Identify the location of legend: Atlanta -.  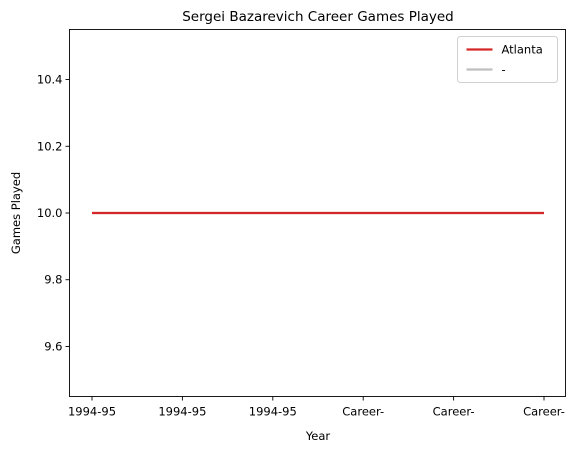
(507, 59).